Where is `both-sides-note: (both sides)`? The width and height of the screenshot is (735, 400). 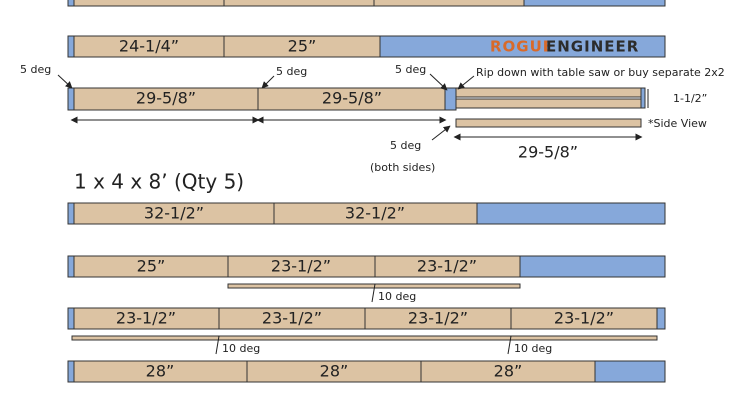 both-sides-note: (both sides) is located at coordinates (402, 167).